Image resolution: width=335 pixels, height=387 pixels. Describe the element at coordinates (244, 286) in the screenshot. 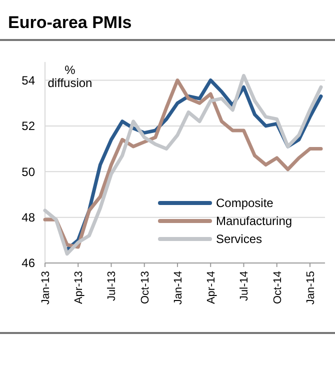

I see `x-tick-label: Jul-14` at that location.